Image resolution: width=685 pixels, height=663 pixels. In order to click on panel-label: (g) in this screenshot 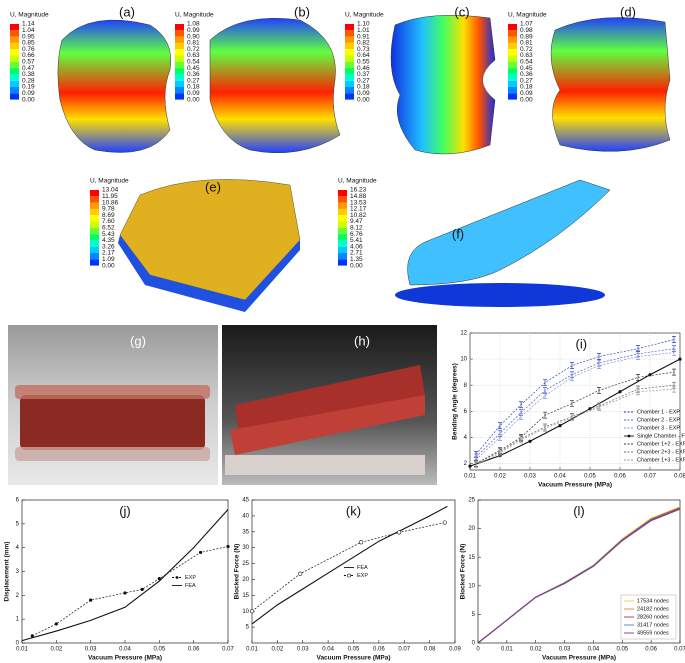, I will do `click(138, 340)`.